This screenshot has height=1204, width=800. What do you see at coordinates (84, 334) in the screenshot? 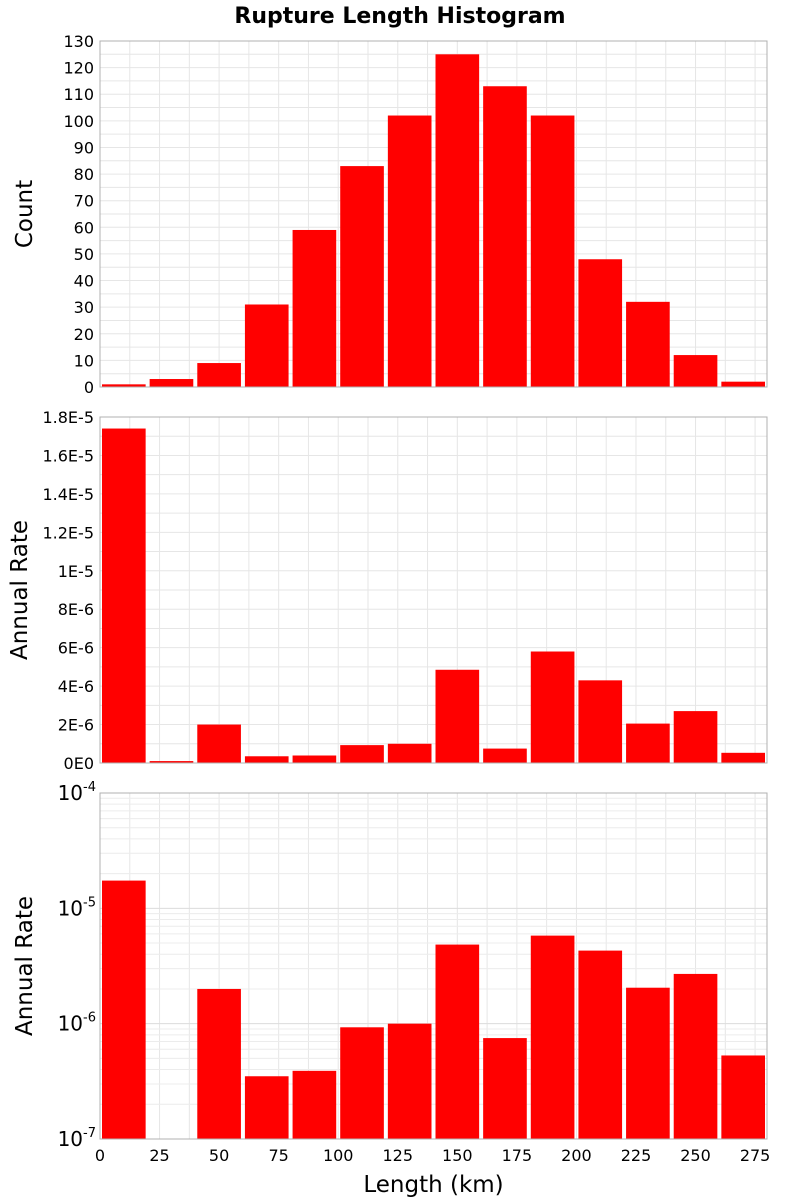
I see `y-tick-label: 20` at bounding box center [84, 334].